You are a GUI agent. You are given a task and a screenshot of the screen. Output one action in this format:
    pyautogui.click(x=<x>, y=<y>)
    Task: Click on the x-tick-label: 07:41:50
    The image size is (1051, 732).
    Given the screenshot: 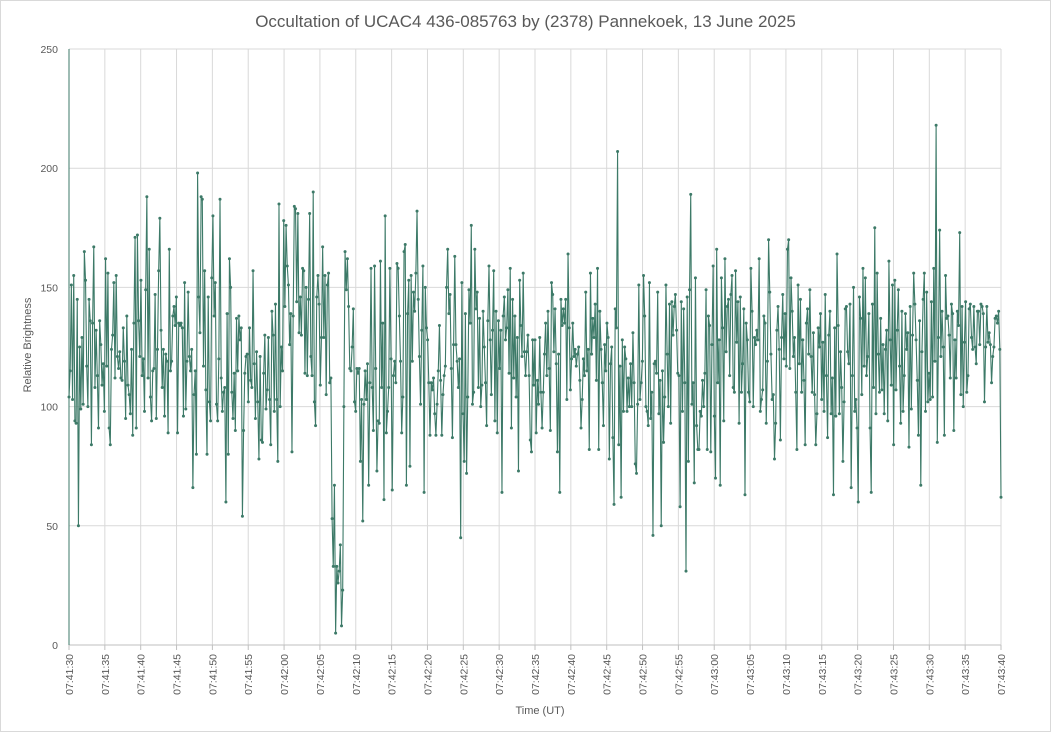 What is the action you would take?
    pyautogui.click(x=213, y=674)
    